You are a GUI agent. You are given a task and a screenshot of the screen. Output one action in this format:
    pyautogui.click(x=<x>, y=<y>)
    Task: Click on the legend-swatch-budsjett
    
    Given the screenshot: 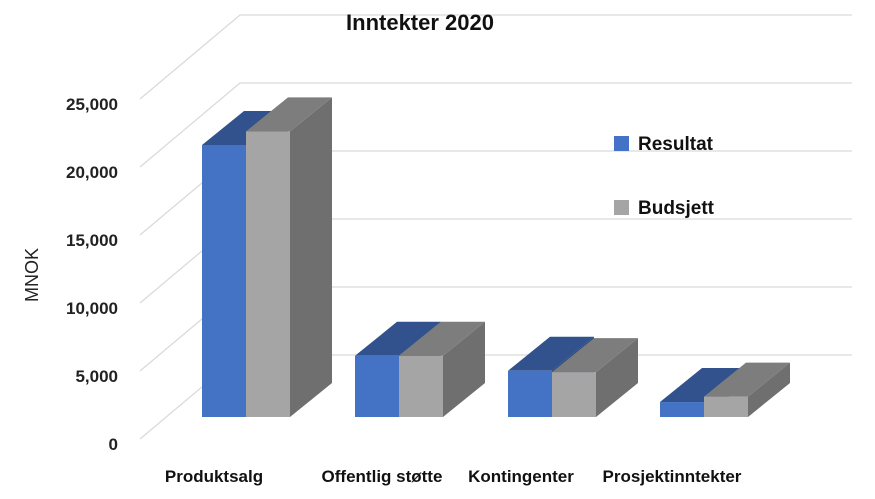 What is the action you would take?
    pyautogui.click(x=621, y=207)
    